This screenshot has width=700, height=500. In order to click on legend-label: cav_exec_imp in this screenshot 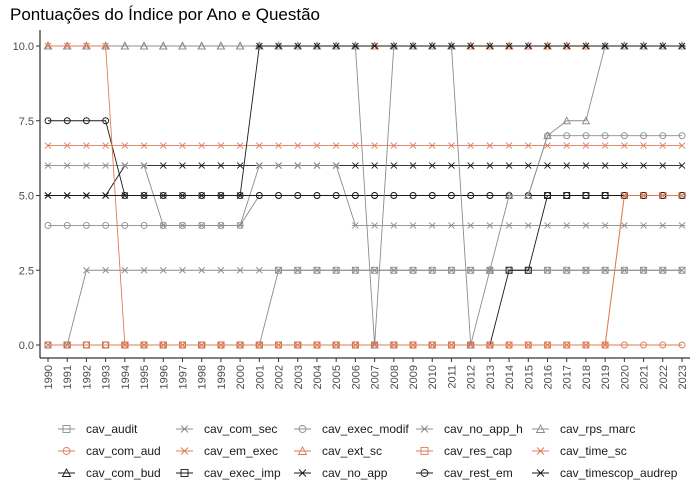, I will do `click(242, 473)`.